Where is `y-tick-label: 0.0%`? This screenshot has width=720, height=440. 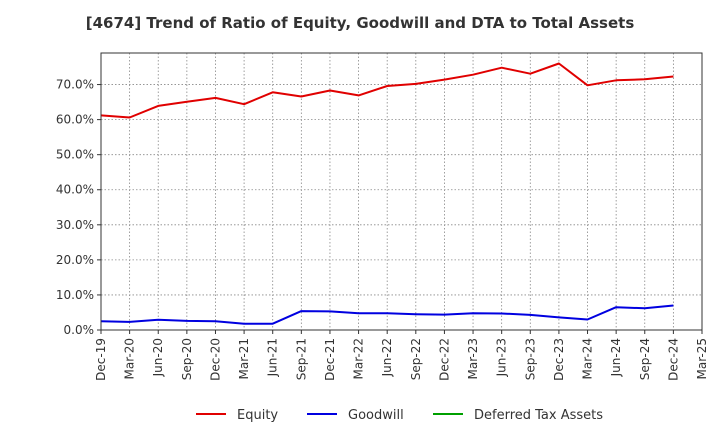 y-tick-label: 0.0% is located at coordinates (79, 330).